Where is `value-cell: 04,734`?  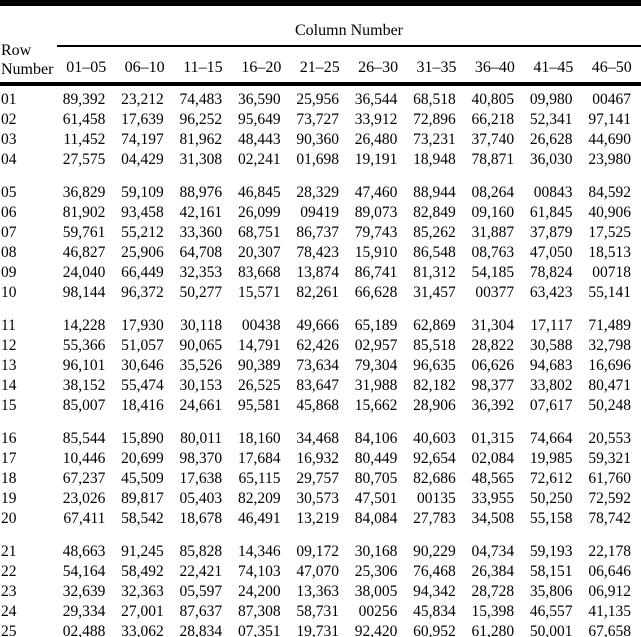
value-cell: 04,734 is located at coordinates (493, 551).